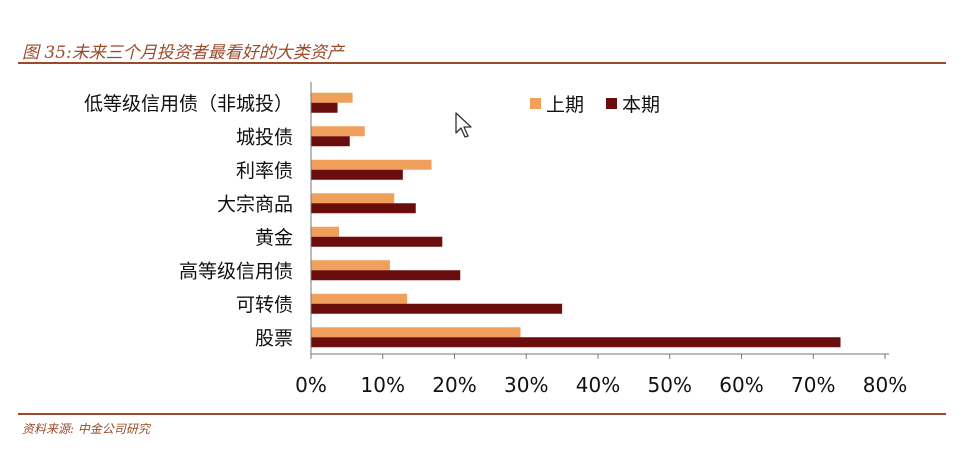 This screenshot has width=972, height=453. I want to click on x-tick-label-1: 10%, so click(383, 385).